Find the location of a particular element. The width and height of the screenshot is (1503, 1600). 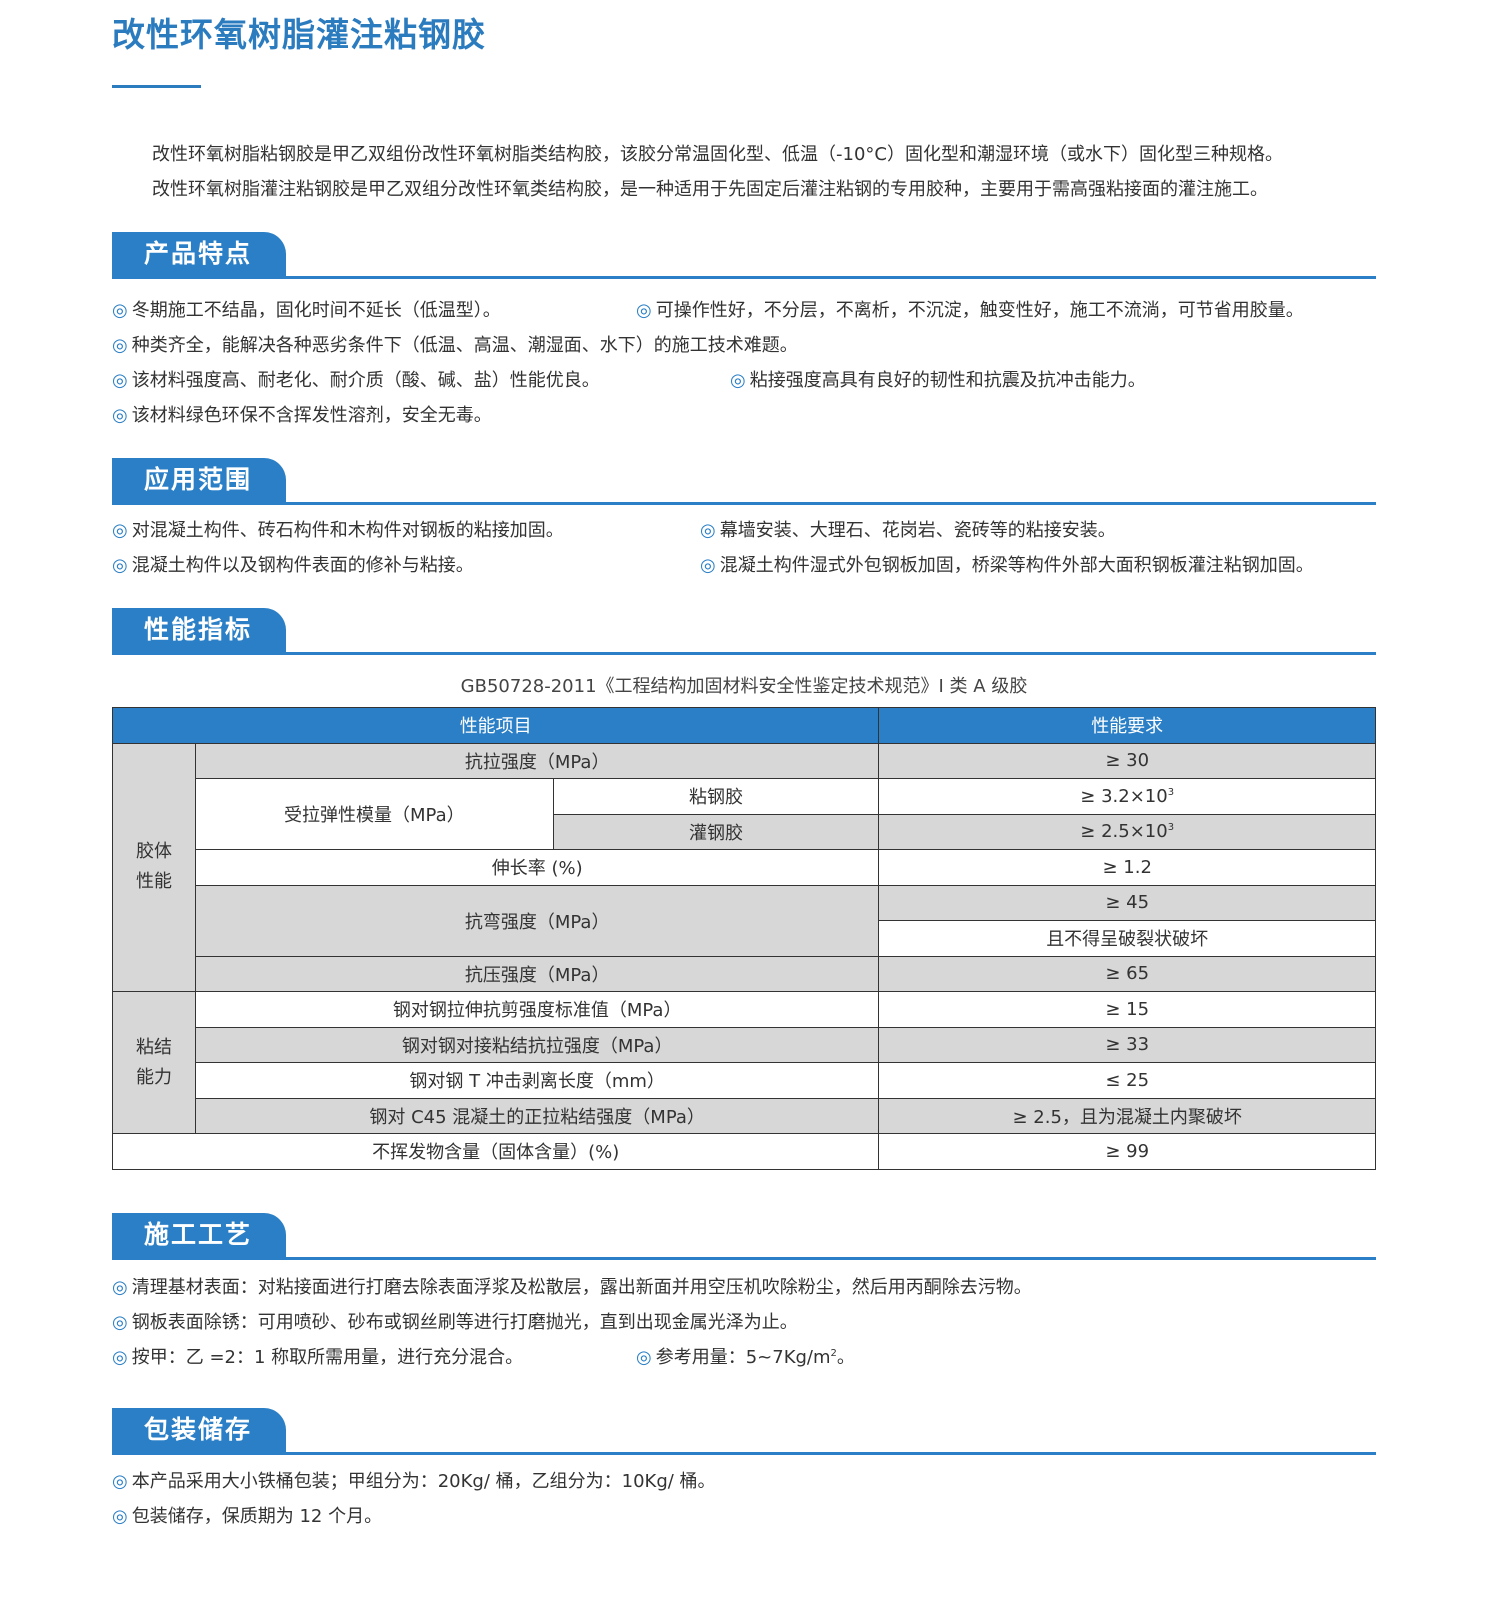

list-item: ◎ 钢板表面除锈：可用喷砂、砂布或钢丝刷等进行打磨抛光，直到出现金属光泽为止。 is located at coordinates (455, 1321).